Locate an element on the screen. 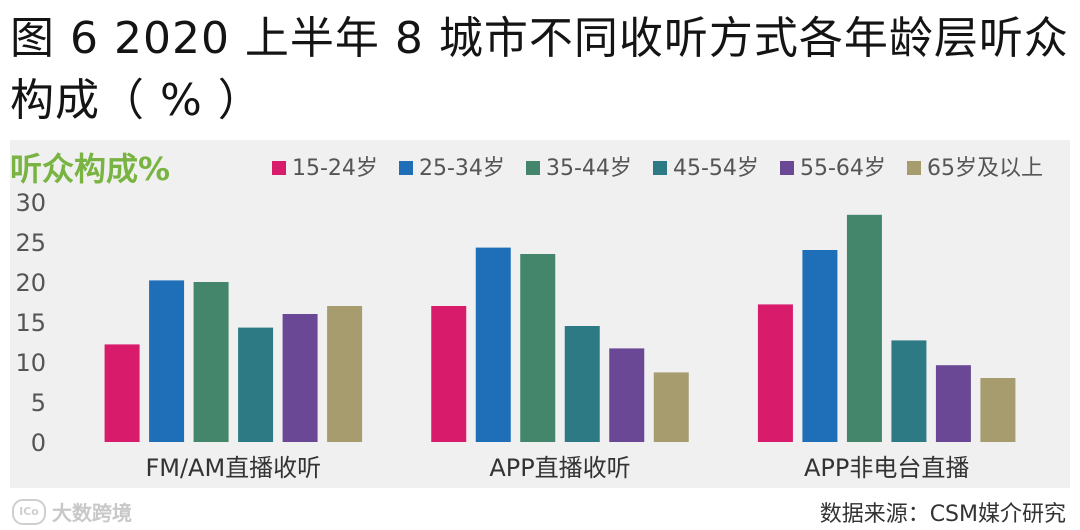 Image resolution: width=1080 pixels, height=530 pixels. x-category-label: APP直播收听 is located at coordinates (559, 468).